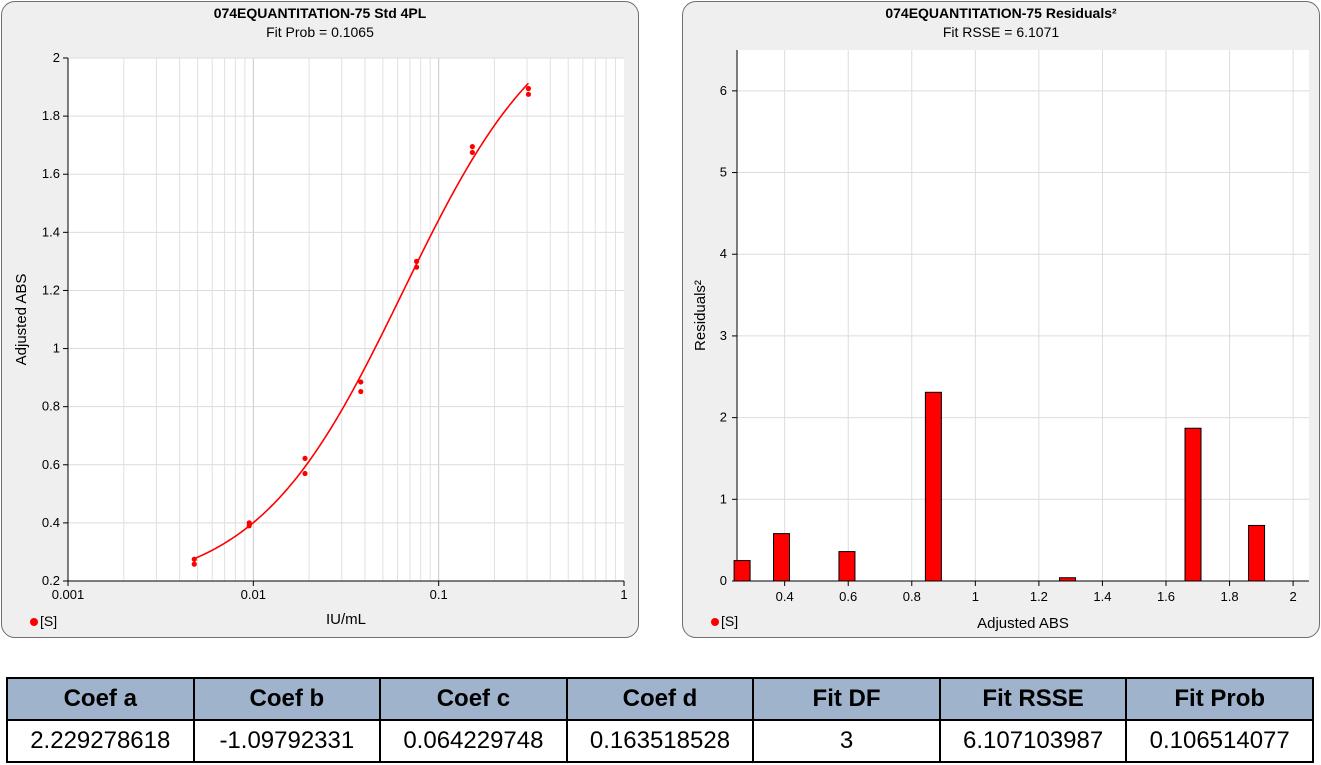 The height and width of the screenshot is (765, 1321). Describe the element at coordinates (51, 115) in the screenshot. I see `y-tick-label: 1.8` at that location.